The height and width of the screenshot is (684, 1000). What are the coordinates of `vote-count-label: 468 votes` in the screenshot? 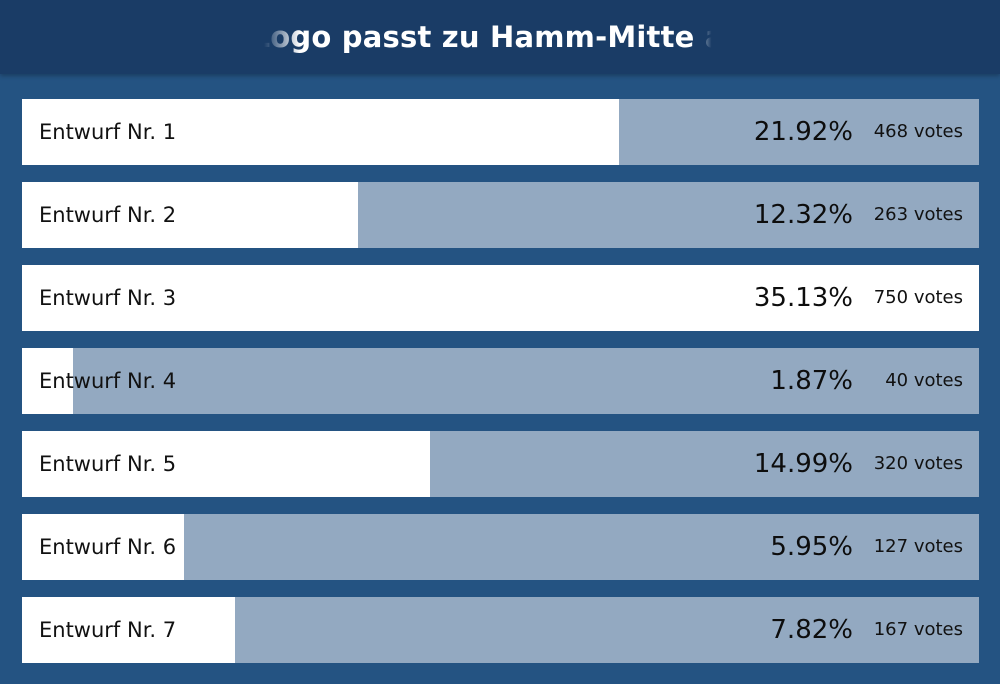 It's located at (918, 131).